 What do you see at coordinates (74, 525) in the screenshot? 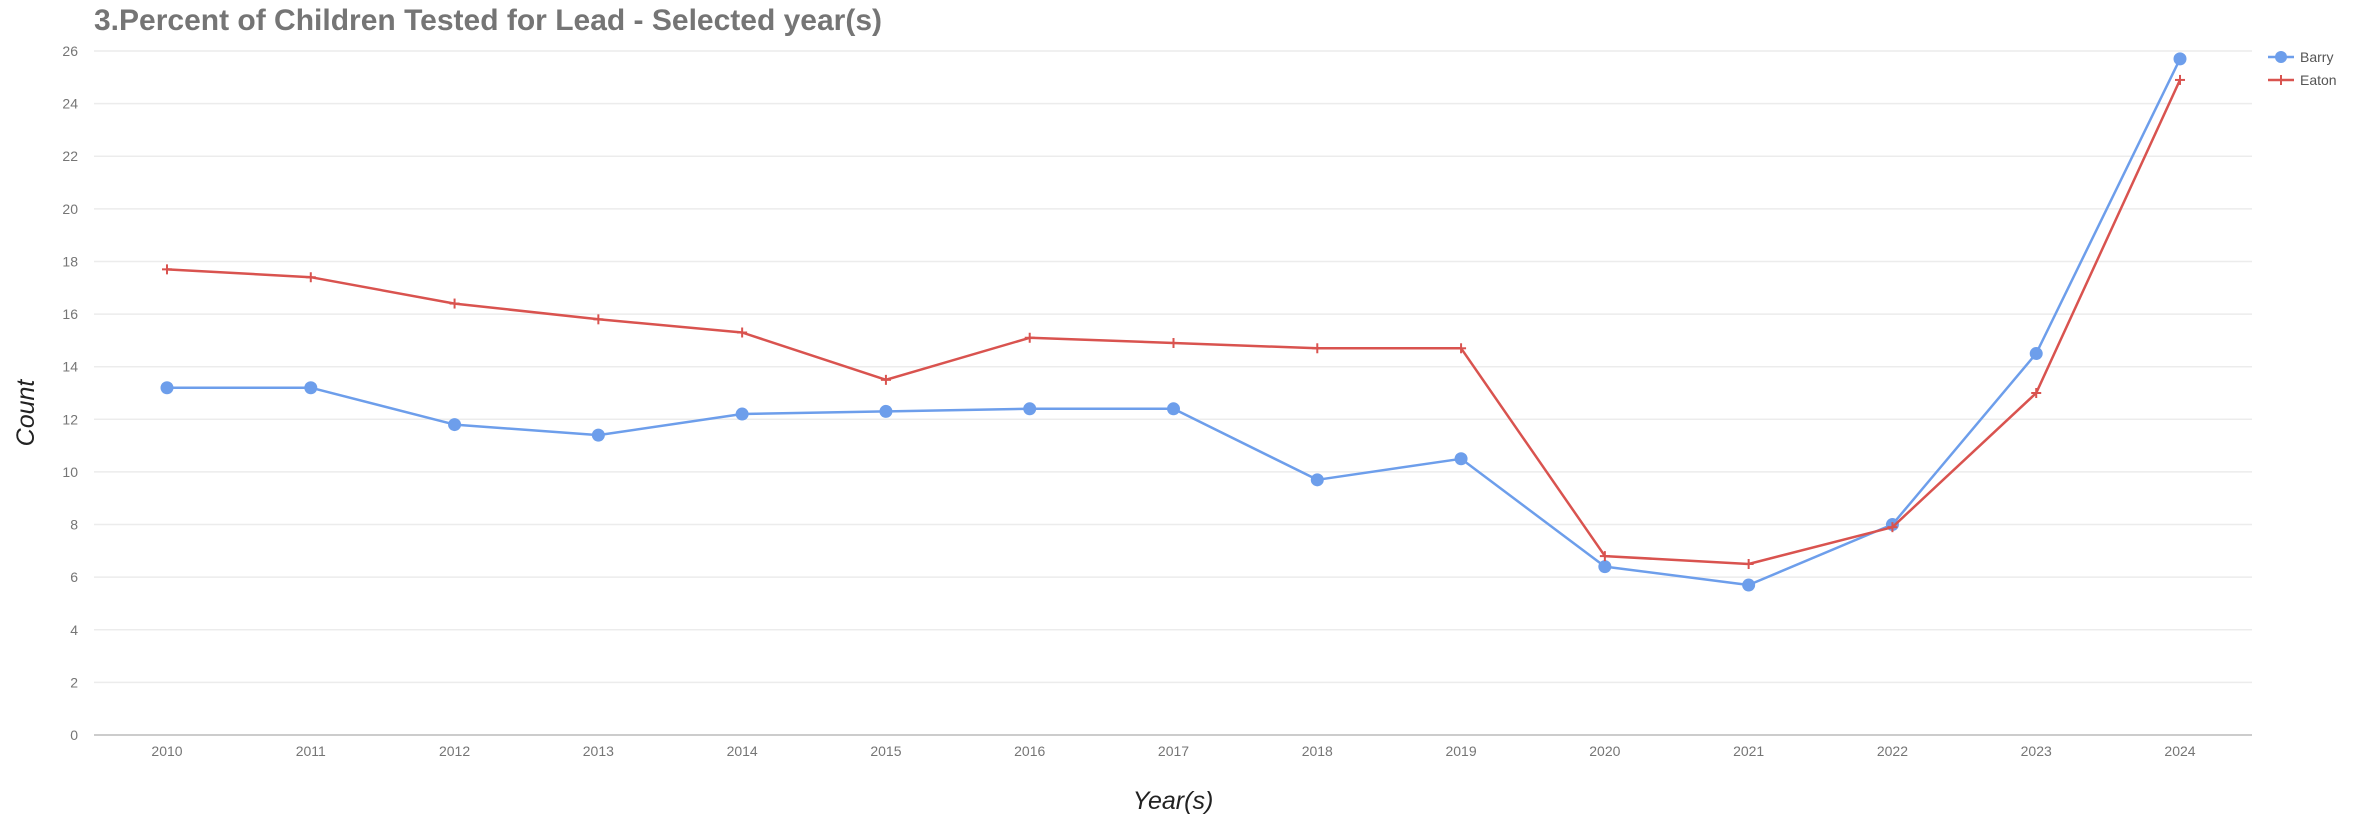
I see `y-tick-label: 8` at bounding box center [74, 525].